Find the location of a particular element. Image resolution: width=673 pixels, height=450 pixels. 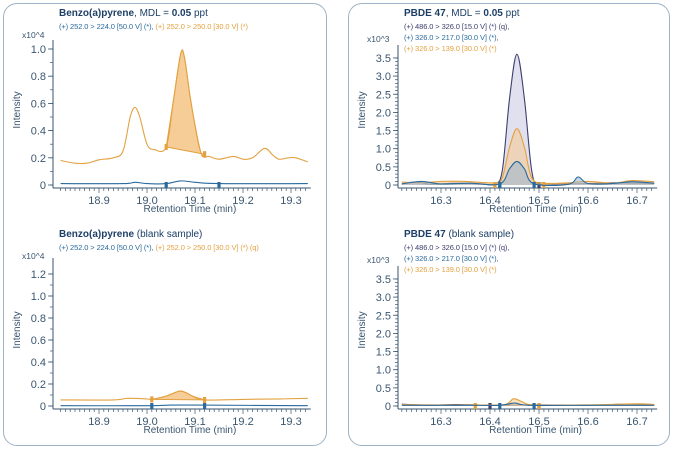

chart-title: Benzo(a)pyrene, MDL = 0.05 ppt is located at coordinates (133, 13).